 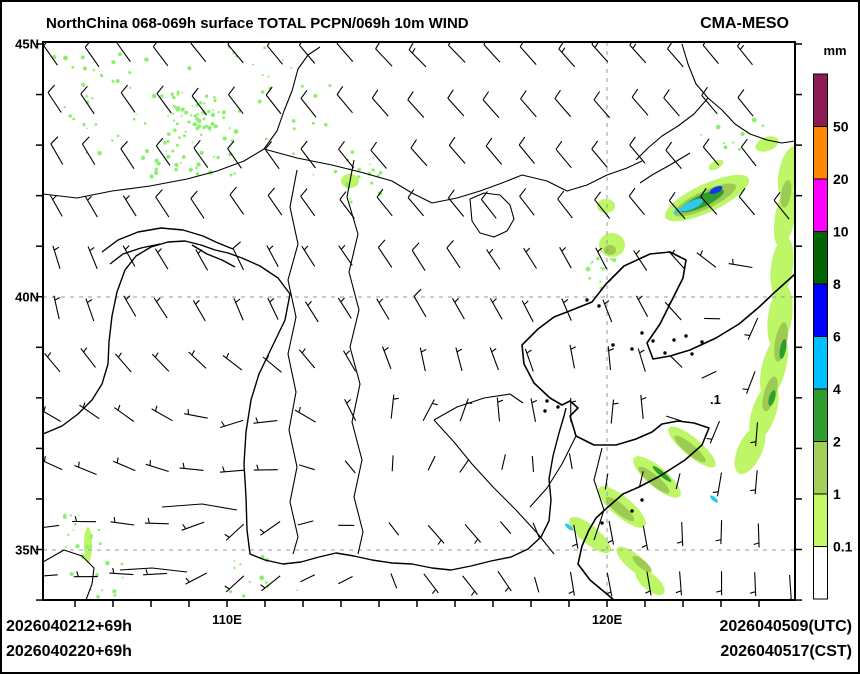 I want to click on colorbar-label: 0.1, so click(x=843, y=547).